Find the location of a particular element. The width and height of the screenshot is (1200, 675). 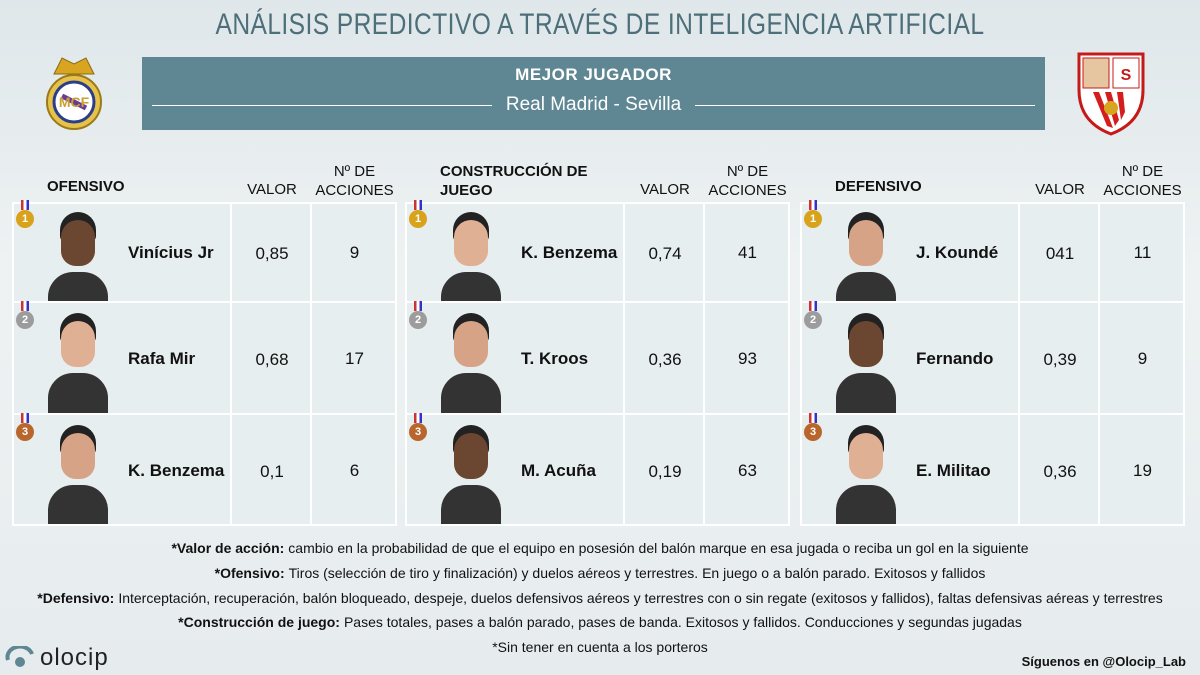

brand: olocip is located at coordinates (74, 657).